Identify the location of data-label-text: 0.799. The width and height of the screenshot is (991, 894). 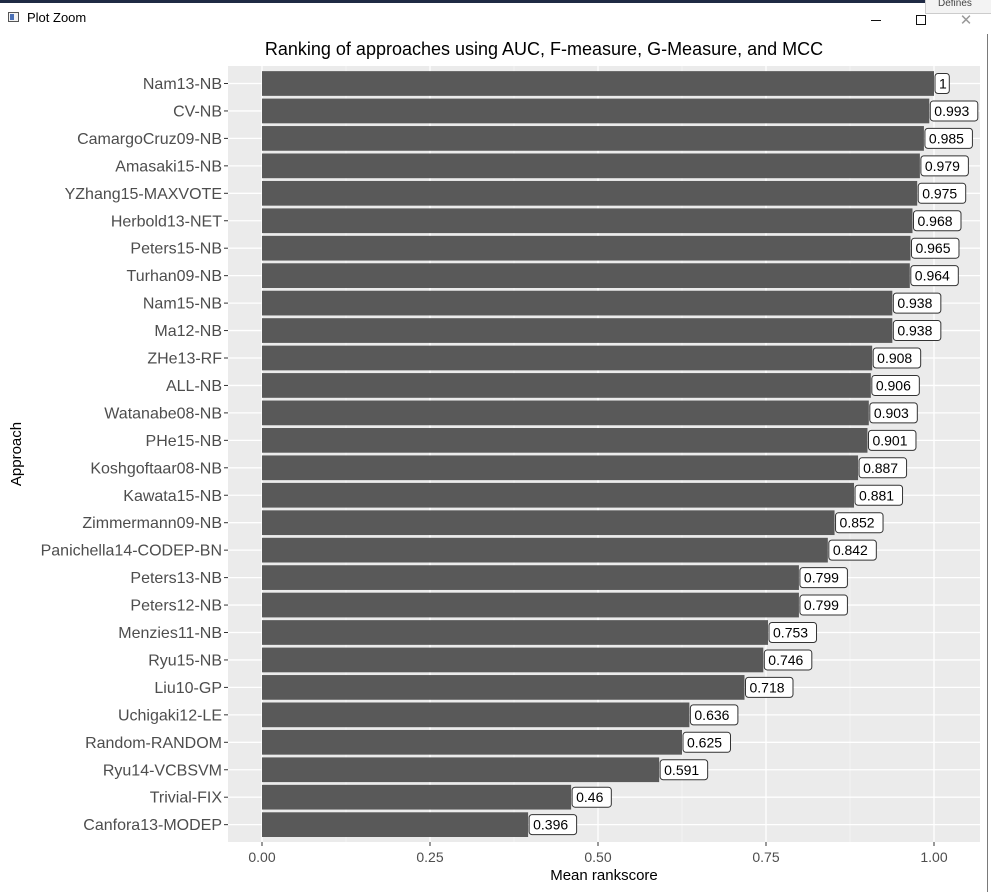
(821, 578).